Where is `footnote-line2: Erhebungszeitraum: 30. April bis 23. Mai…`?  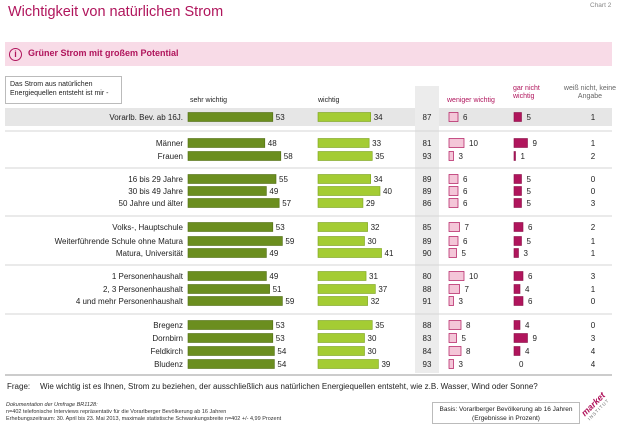 footnote-line2: Erhebungszeitraum: 30. April bis 23. Mai… is located at coordinates (144, 419).